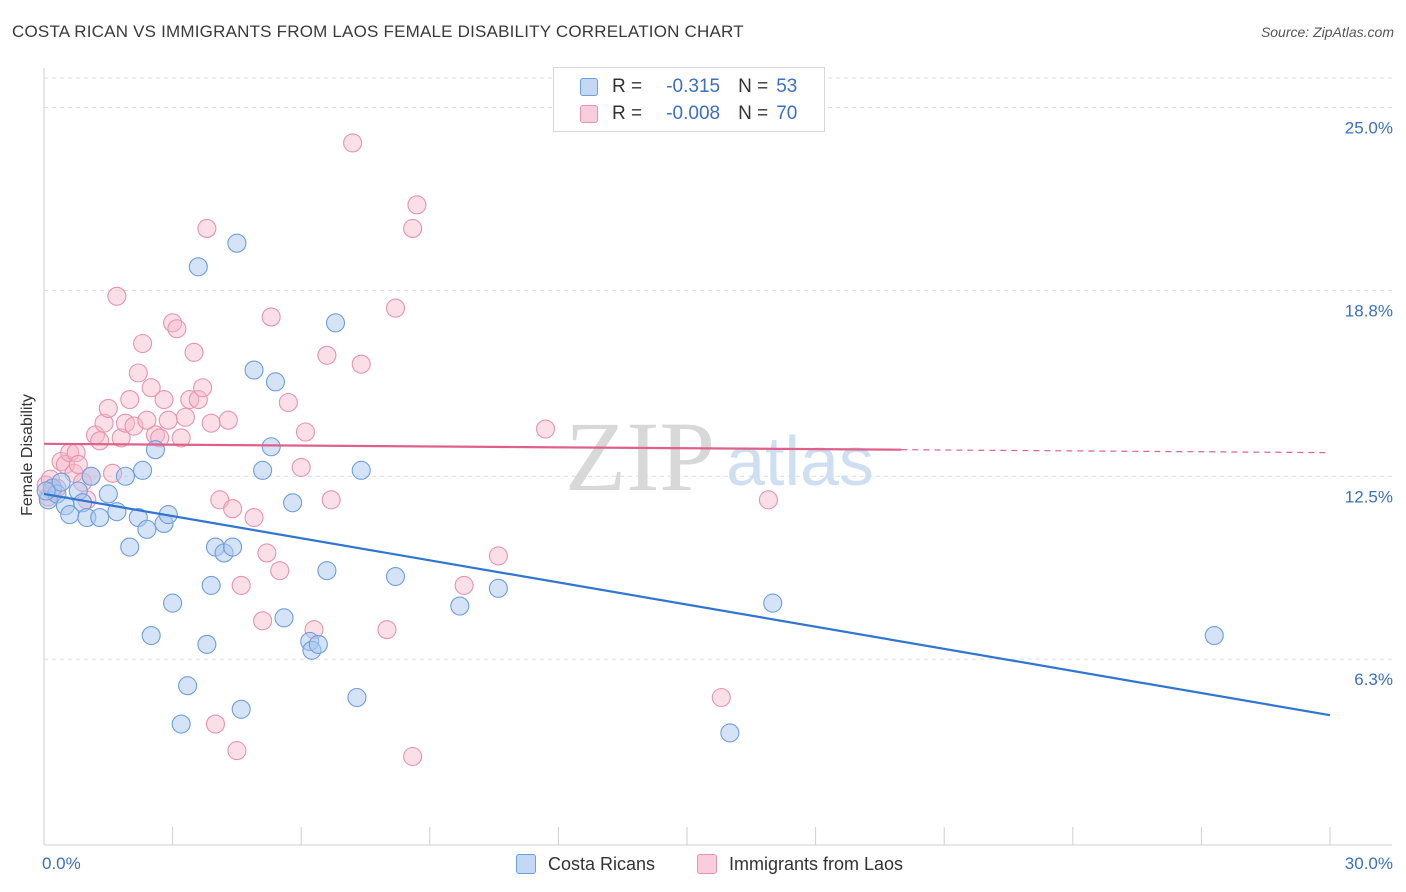  What do you see at coordinates (1369, 310) in the screenshot?
I see `y-tick-label: 18.8%` at bounding box center [1369, 310].